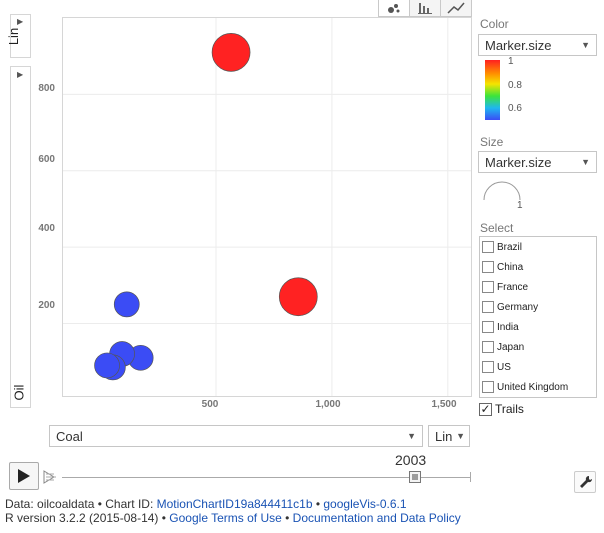  What do you see at coordinates (538, 347) in the screenshot?
I see `list-item: Japan` at bounding box center [538, 347].